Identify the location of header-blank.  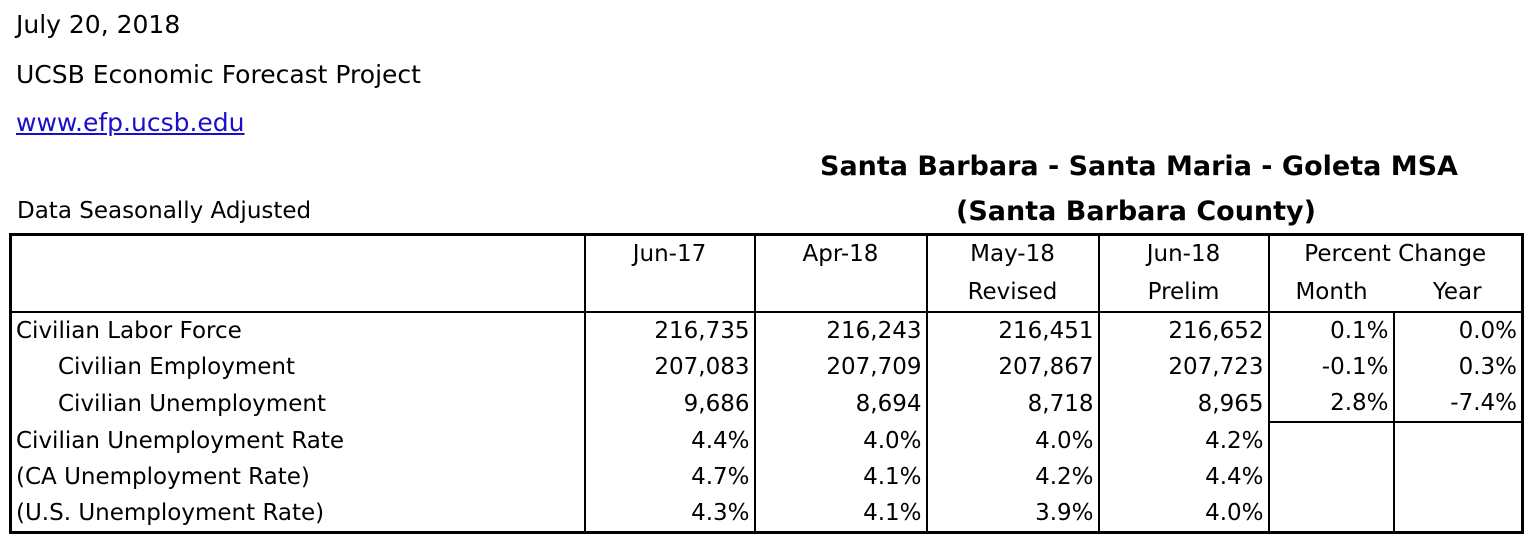
(298, 253).